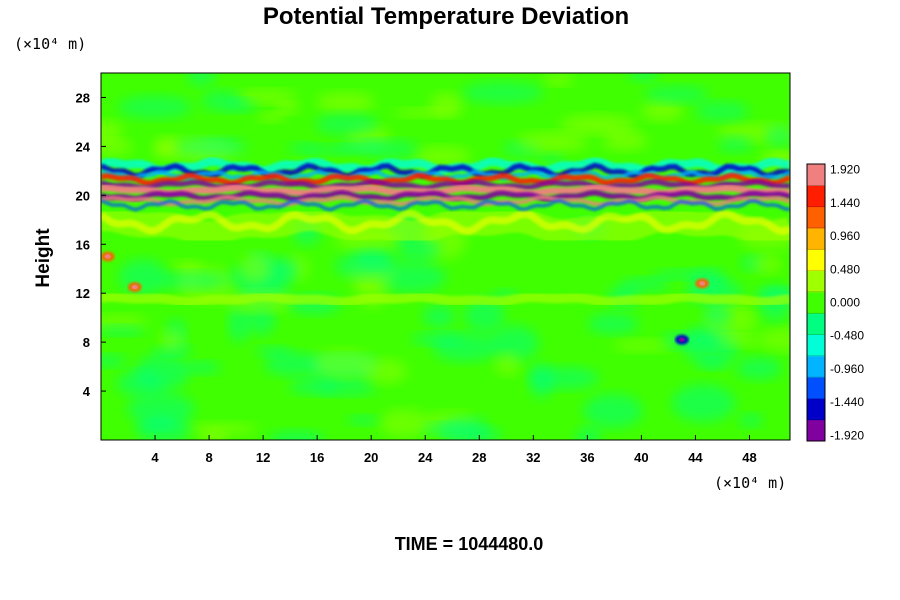  What do you see at coordinates (847, 336) in the screenshot?
I see `colorbar-tick-label: -0.480` at bounding box center [847, 336].